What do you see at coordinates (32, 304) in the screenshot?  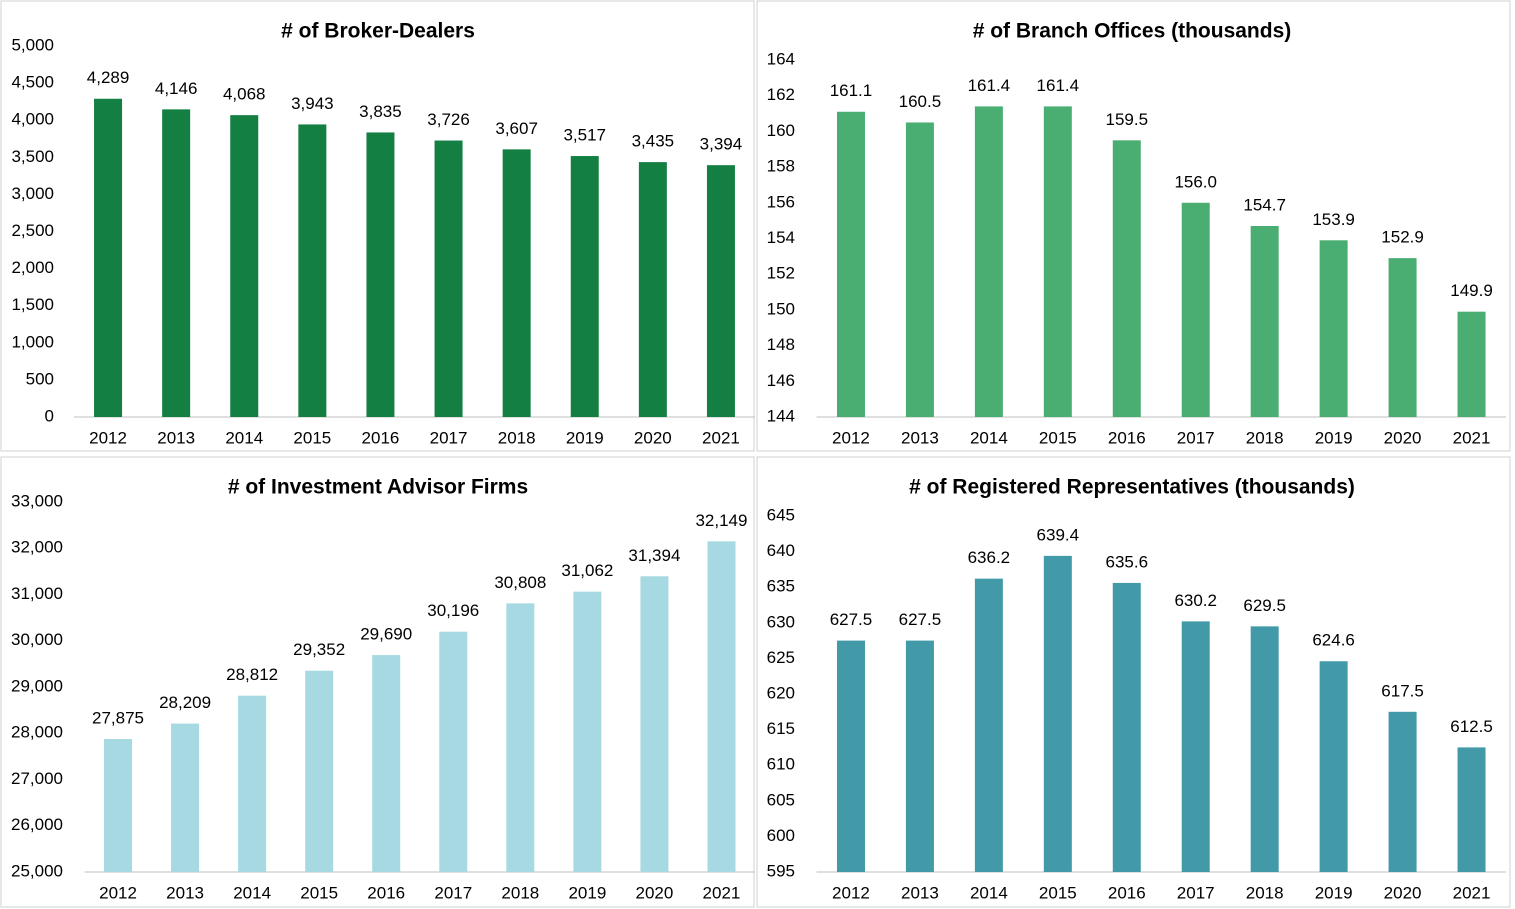 I see `y-tick-label: 1,500` at bounding box center [32, 304].